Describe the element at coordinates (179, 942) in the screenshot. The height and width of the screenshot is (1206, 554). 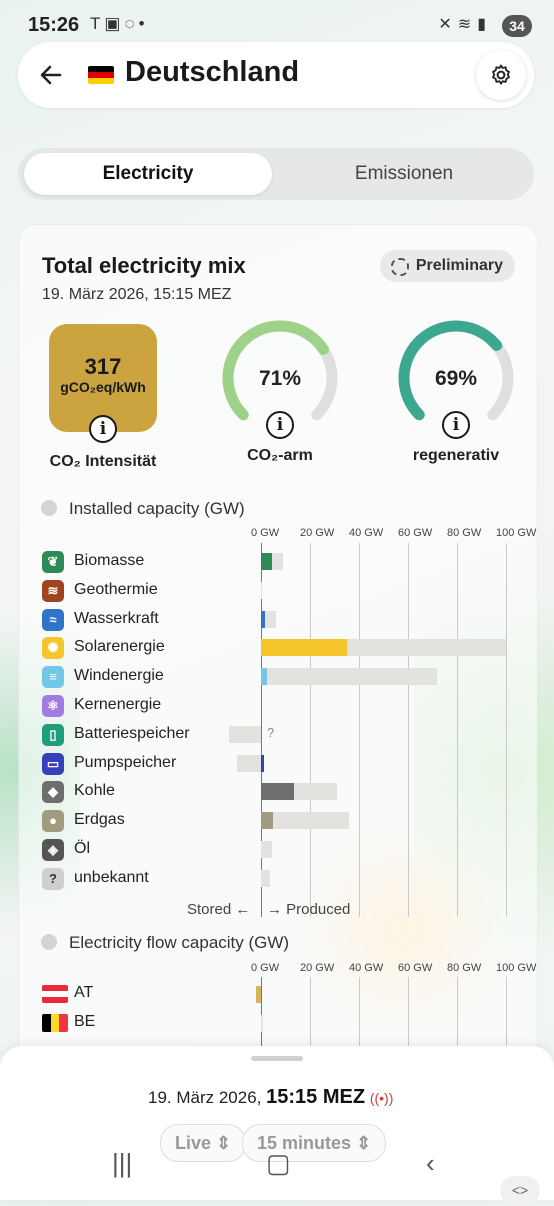
I see `flow-capacity-title: Electricity flow capacity (GW)` at that location.